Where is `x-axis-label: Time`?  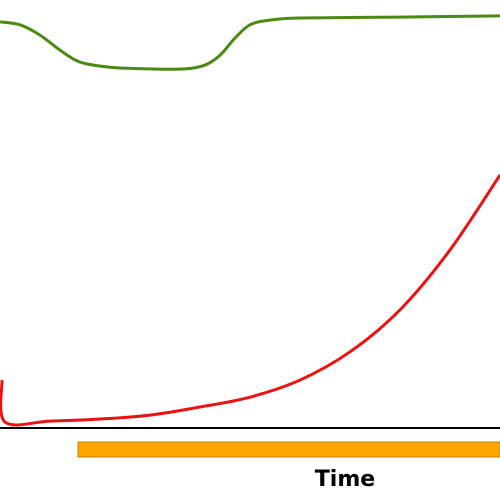 x-axis-label: Time is located at coordinates (345, 479).